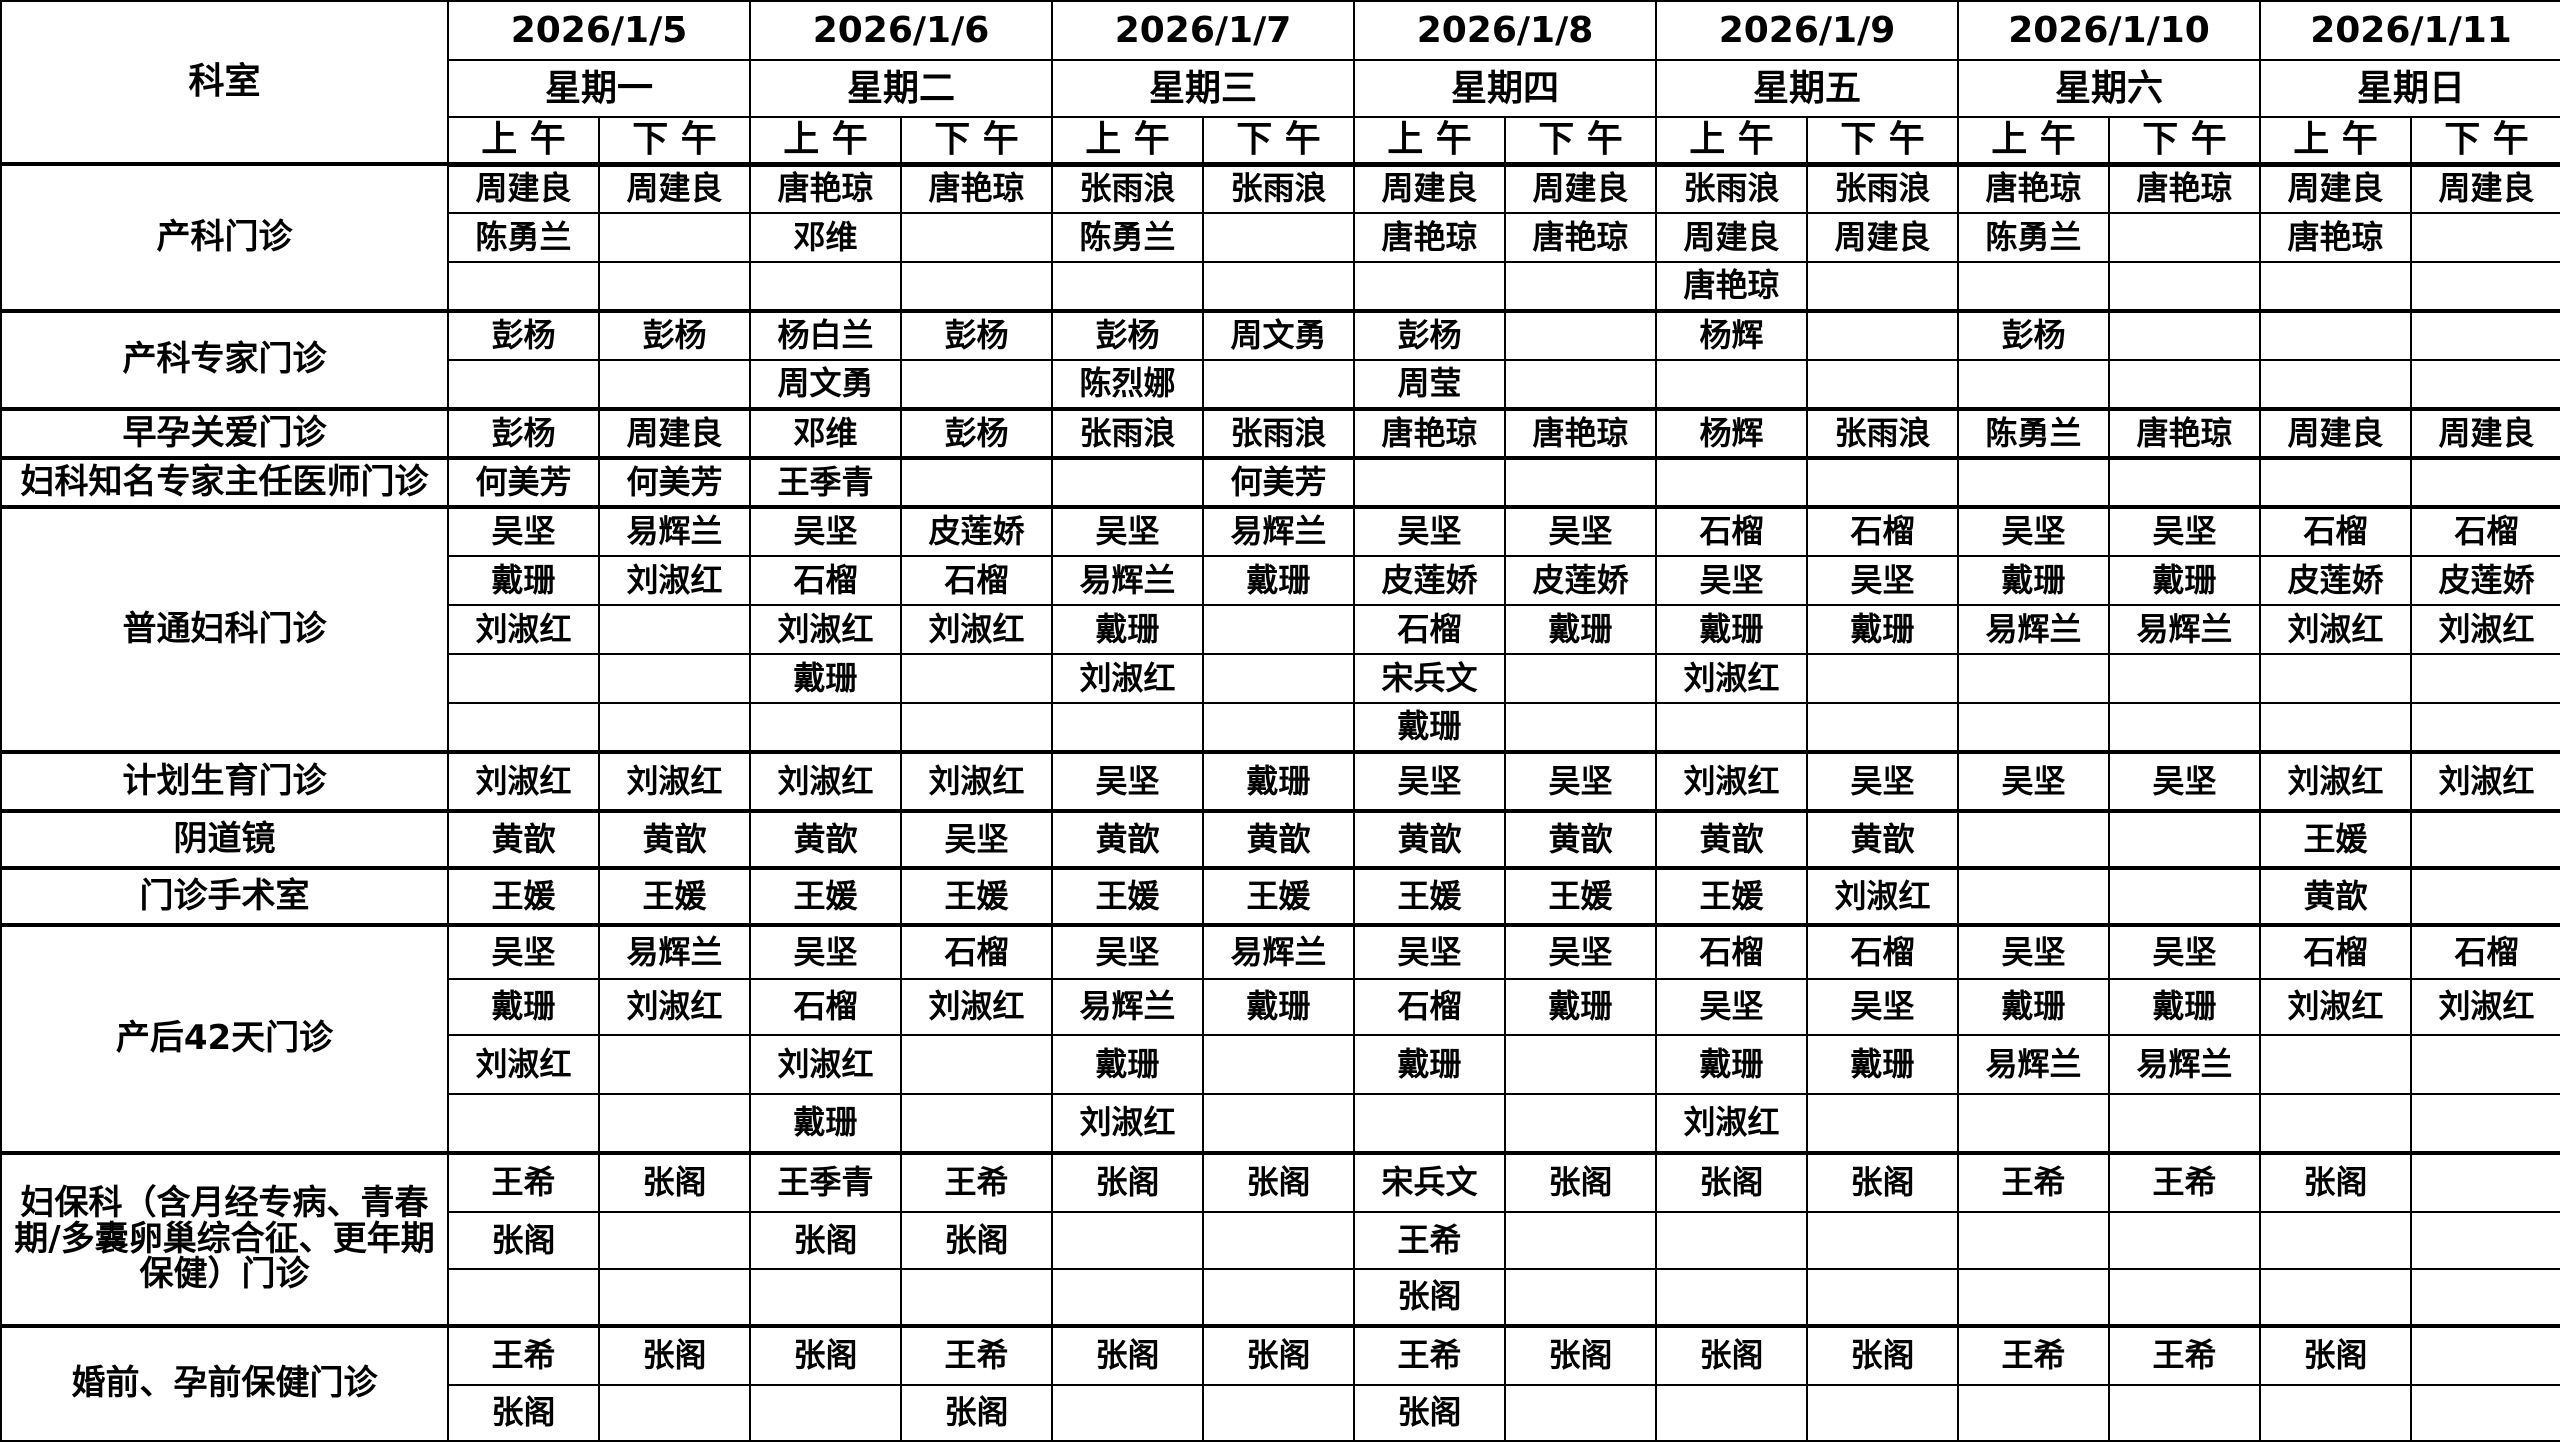 The width and height of the screenshot is (2560, 1442). What do you see at coordinates (2336, 580) in the screenshot?
I see `doctor-cell: 皮莲娇` at bounding box center [2336, 580].